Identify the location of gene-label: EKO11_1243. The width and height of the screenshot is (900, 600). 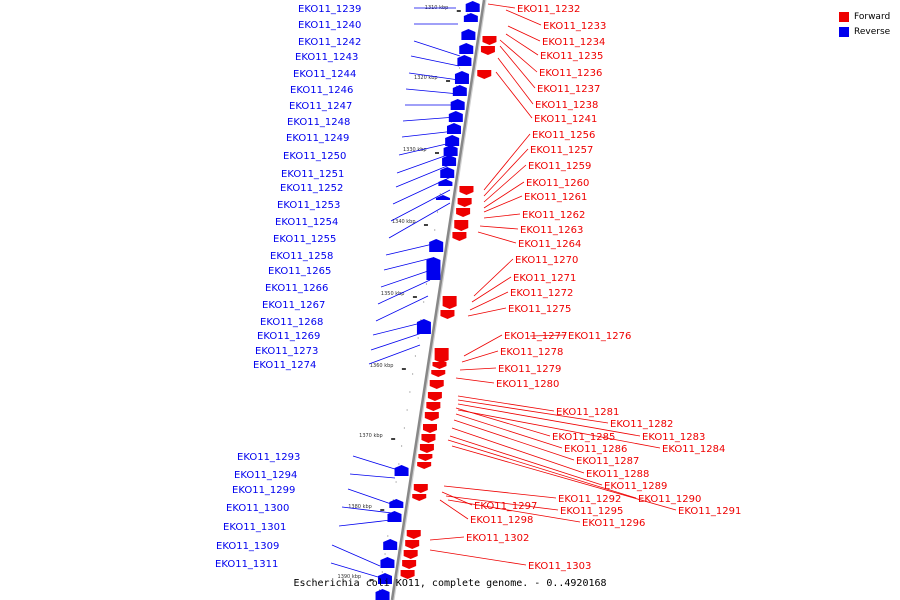
(326, 57).